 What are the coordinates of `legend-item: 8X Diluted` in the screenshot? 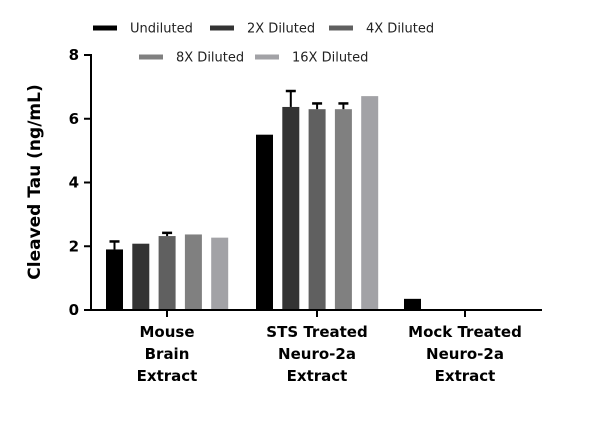 It's located at (191, 58).